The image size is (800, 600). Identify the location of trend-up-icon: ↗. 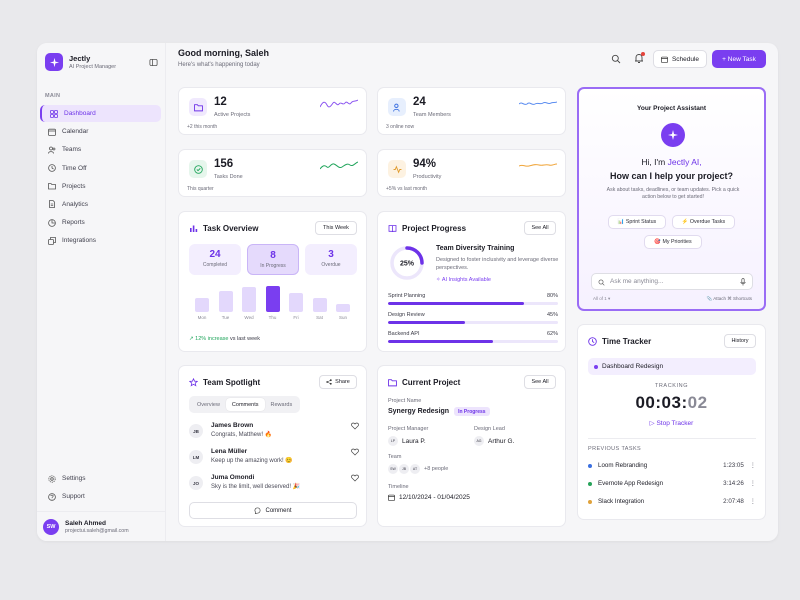
(191, 339).